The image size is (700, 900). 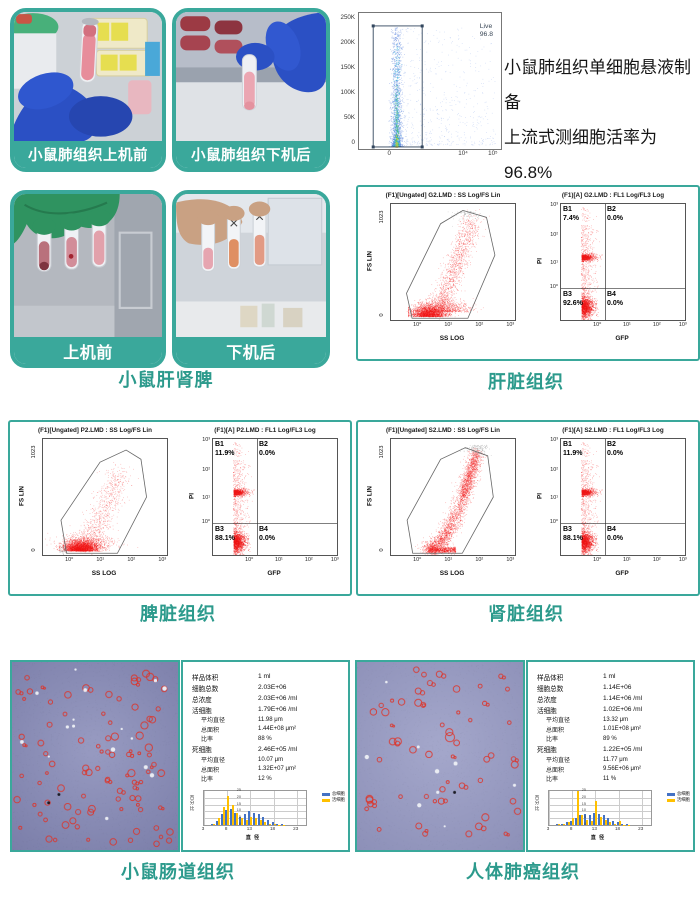 I want to click on legend-entry: 活细胞, so click(x=333, y=800).